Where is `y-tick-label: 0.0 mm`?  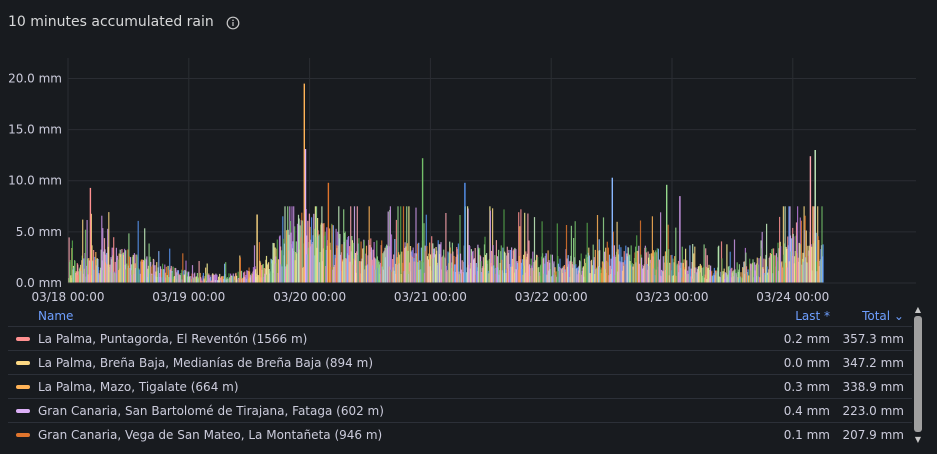
y-tick-label: 0.0 mm is located at coordinates (39, 283).